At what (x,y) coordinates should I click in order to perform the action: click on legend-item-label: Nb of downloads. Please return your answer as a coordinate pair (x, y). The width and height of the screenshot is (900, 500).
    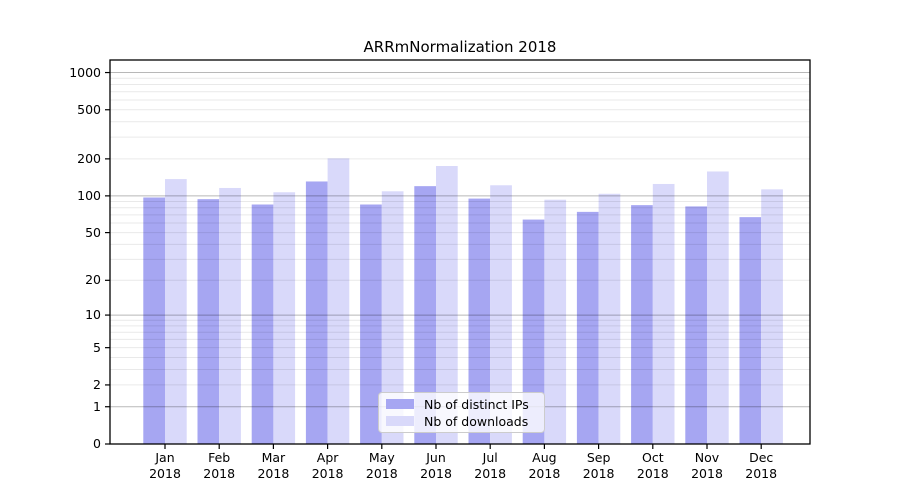
    Looking at the image, I should click on (476, 421).